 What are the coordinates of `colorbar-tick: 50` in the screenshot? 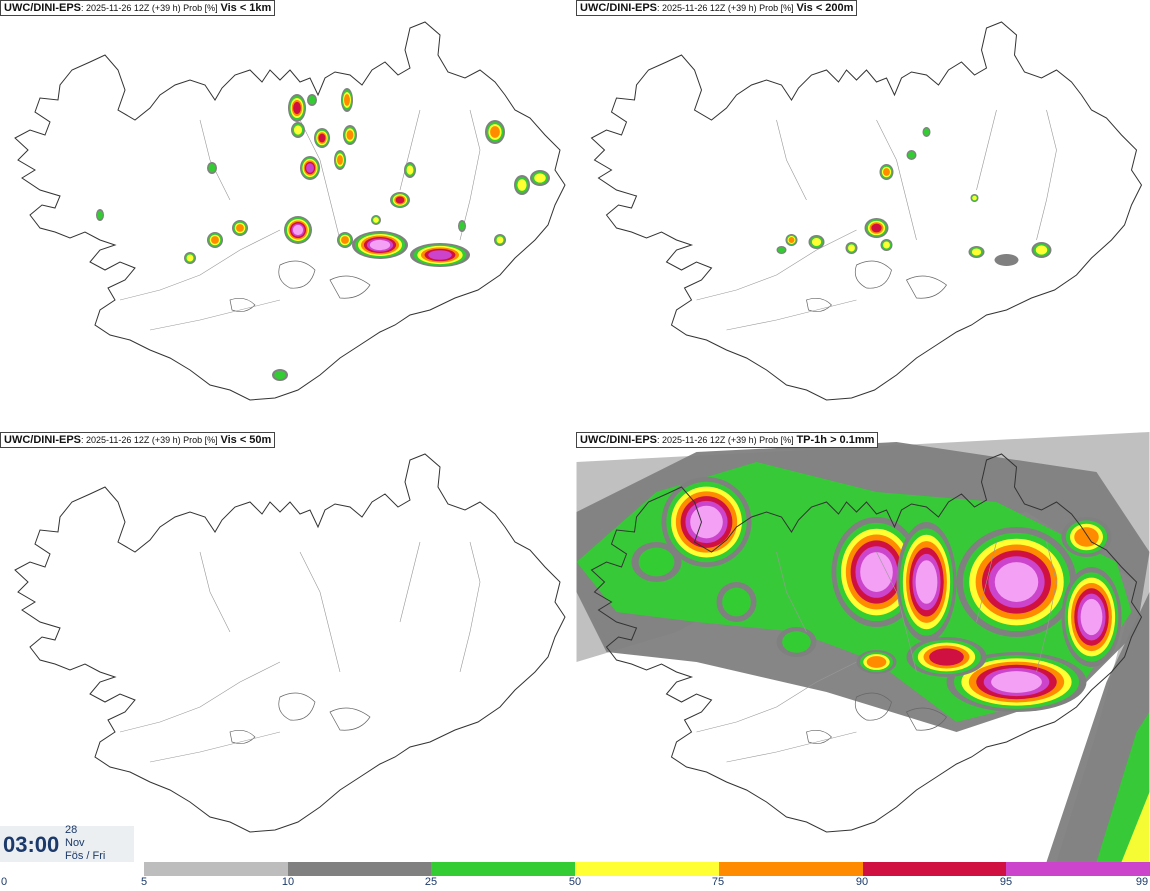 It's located at (575, 882).